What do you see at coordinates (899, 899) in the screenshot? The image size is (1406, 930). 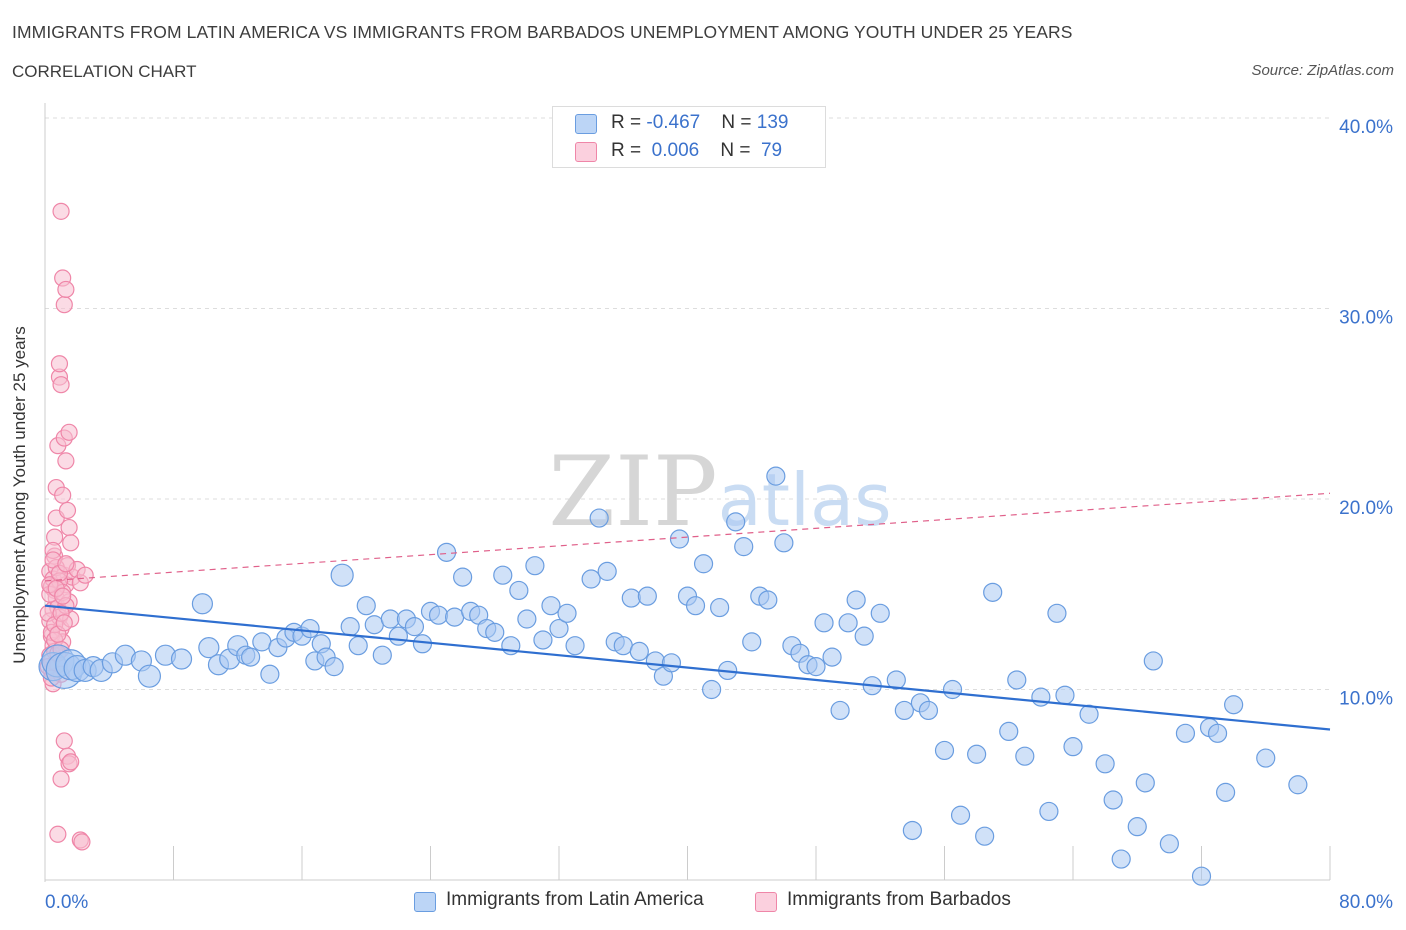 I see `legend-label-barbados: Immigrants from Barbados` at bounding box center [899, 899].